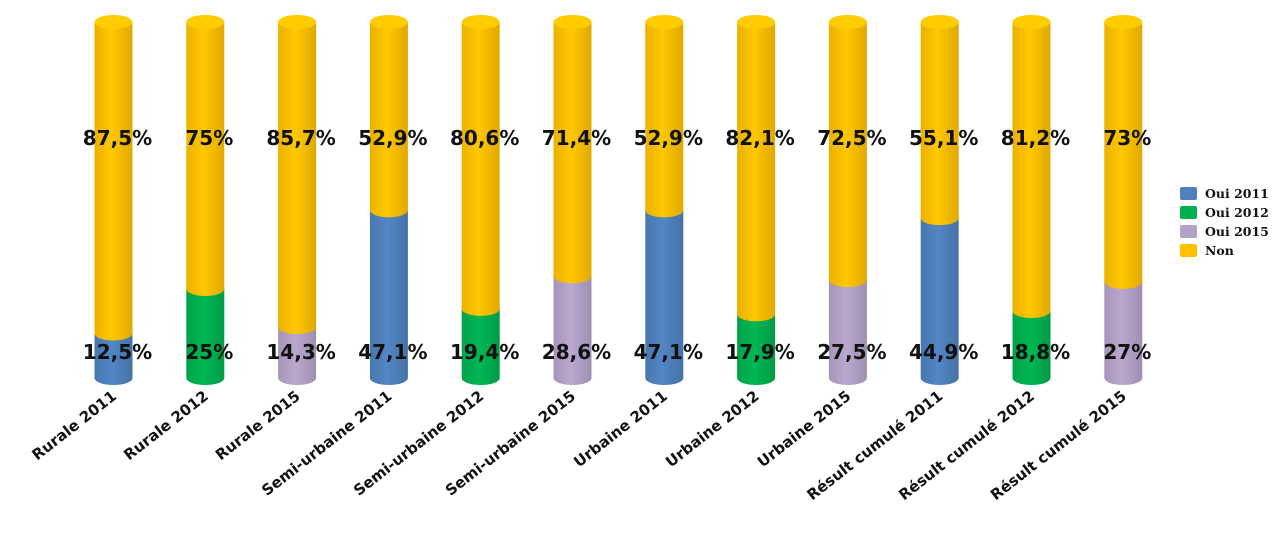 This screenshot has width=1279, height=554. Describe the element at coordinates (1219, 250) in the screenshot. I see `legend-label: Non` at that location.